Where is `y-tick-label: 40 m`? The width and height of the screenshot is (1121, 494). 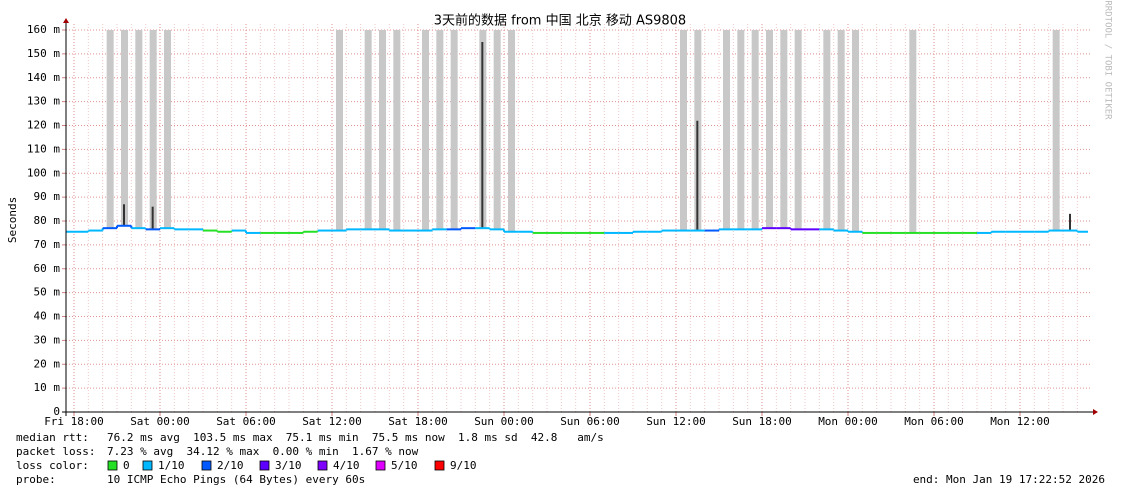 y-tick-label: 40 m is located at coordinates (47, 316).